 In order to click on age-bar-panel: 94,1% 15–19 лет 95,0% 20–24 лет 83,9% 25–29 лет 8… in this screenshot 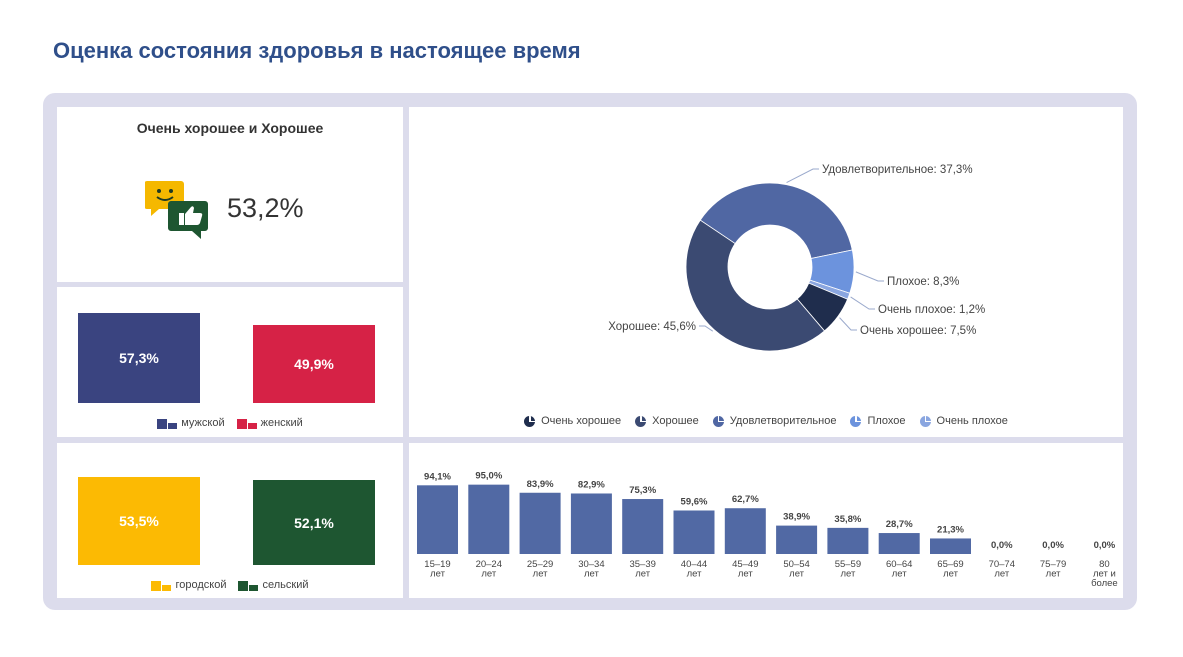, I will do `click(766, 520)`.